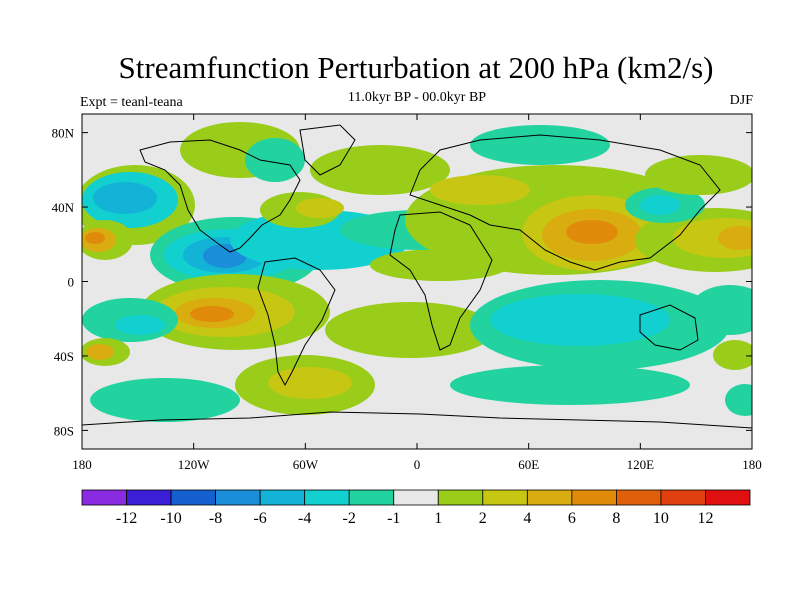  What do you see at coordinates (393, 518) in the screenshot?
I see `colorbar-label: -1` at bounding box center [393, 518].